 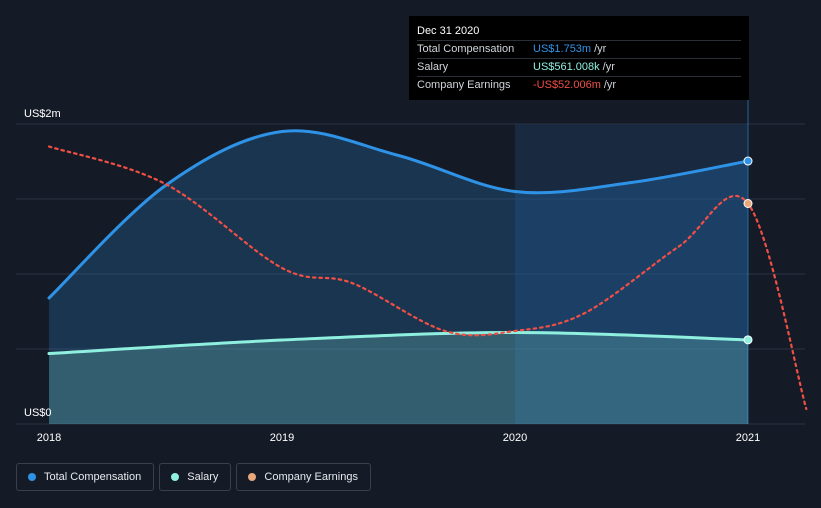 What do you see at coordinates (567, 85) in the screenshot?
I see `tooltip-value: -US$52.006m` at bounding box center [567, 85].